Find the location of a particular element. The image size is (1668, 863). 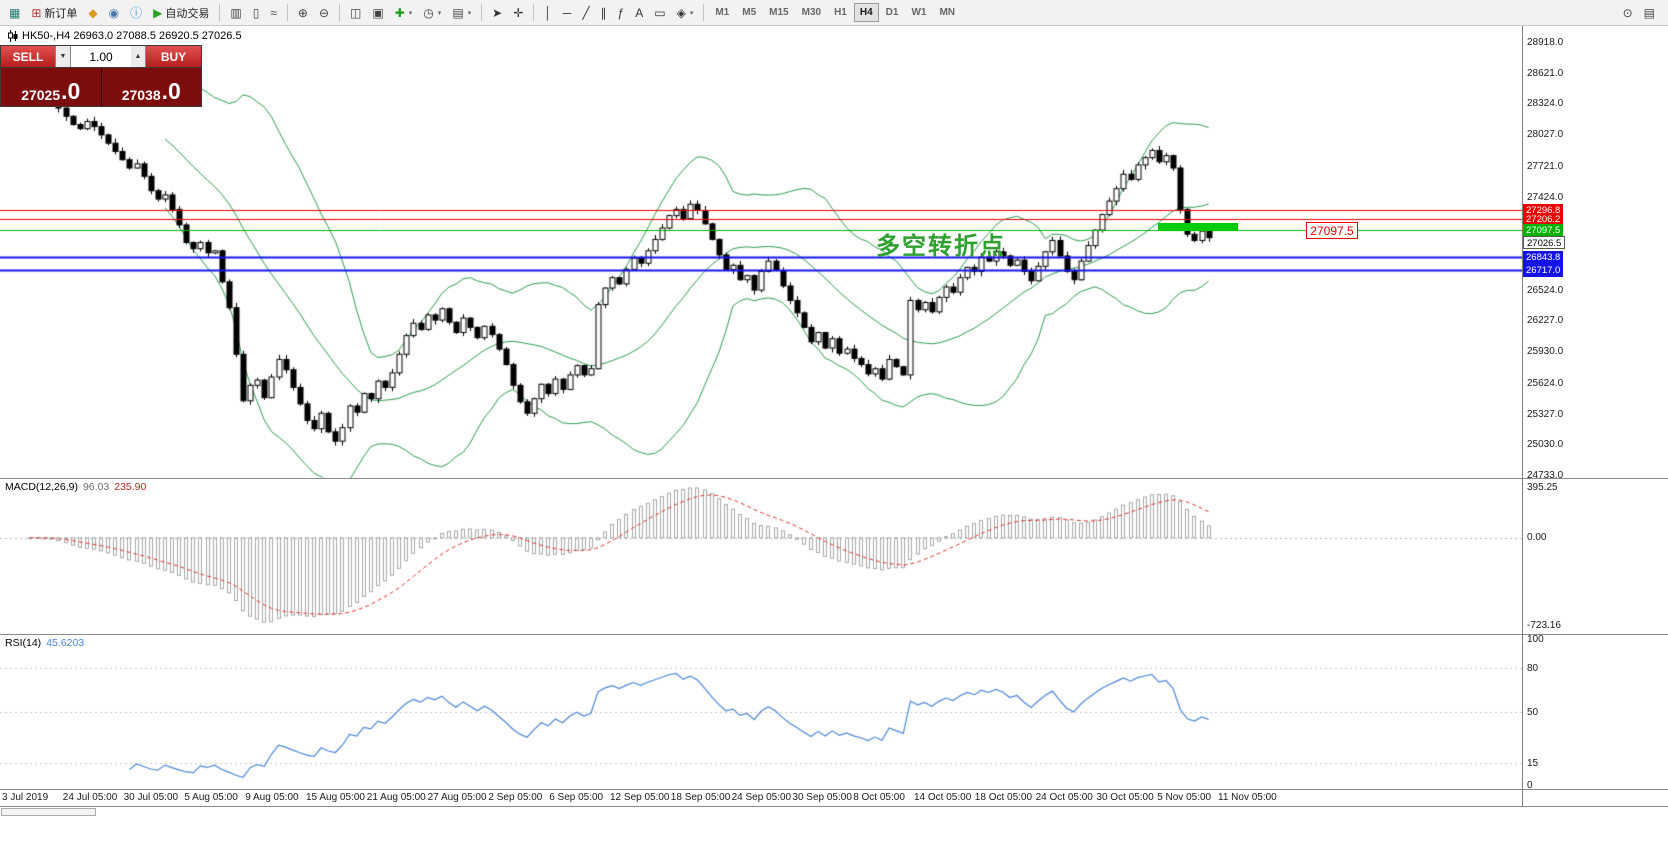

toolbar-right: ⊙ ▤ is located at coordinates (1641, 13).